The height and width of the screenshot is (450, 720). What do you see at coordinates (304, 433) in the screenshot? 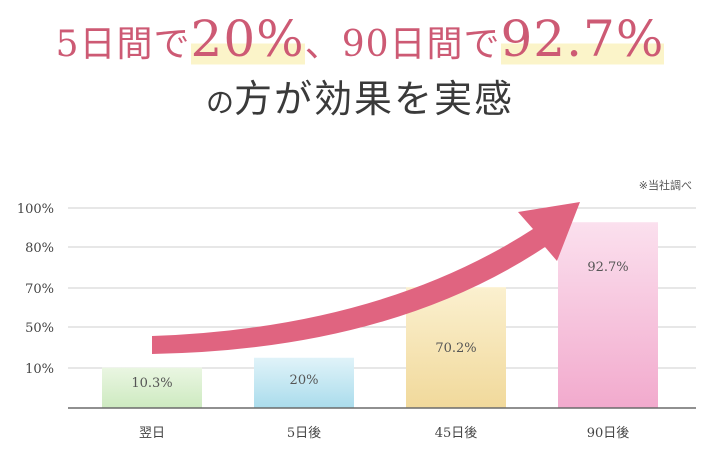
I see `x-category-label: 5日後` at bounding box center [304, 433].